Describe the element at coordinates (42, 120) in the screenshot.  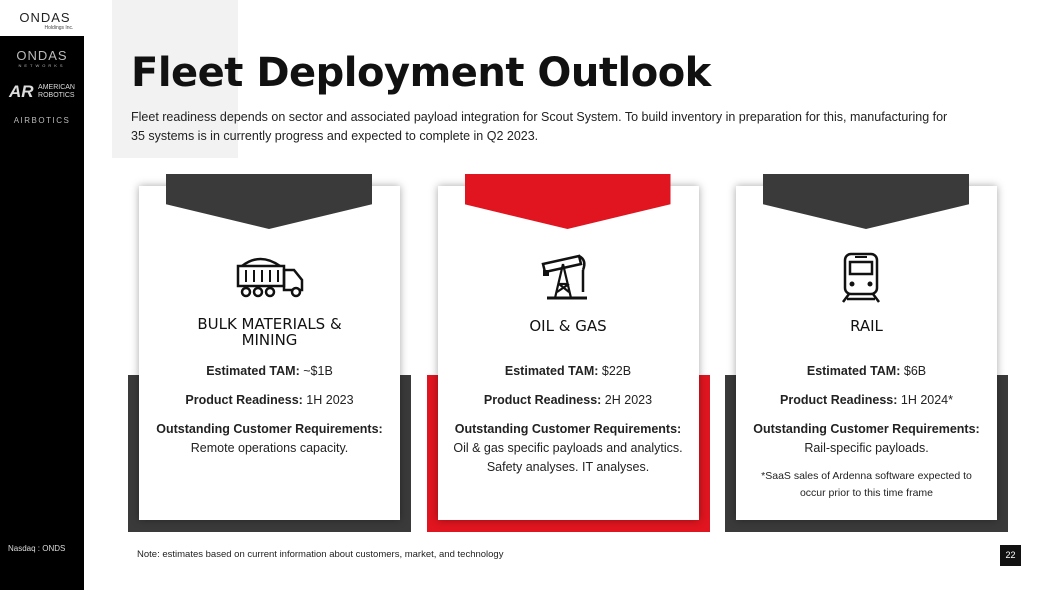
I see `brand-name: AIRBOTICS` at that location.